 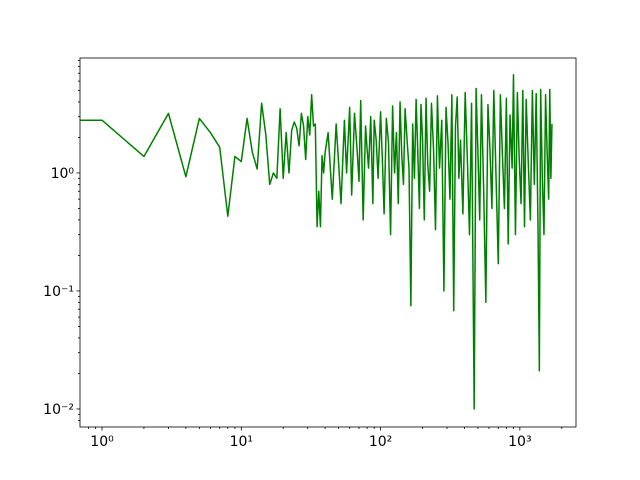 What do you see at coordinates (58, 292) in the screenshot?
I see `y-tick-label: 10⁻¹` at bounding box center [58, 292].